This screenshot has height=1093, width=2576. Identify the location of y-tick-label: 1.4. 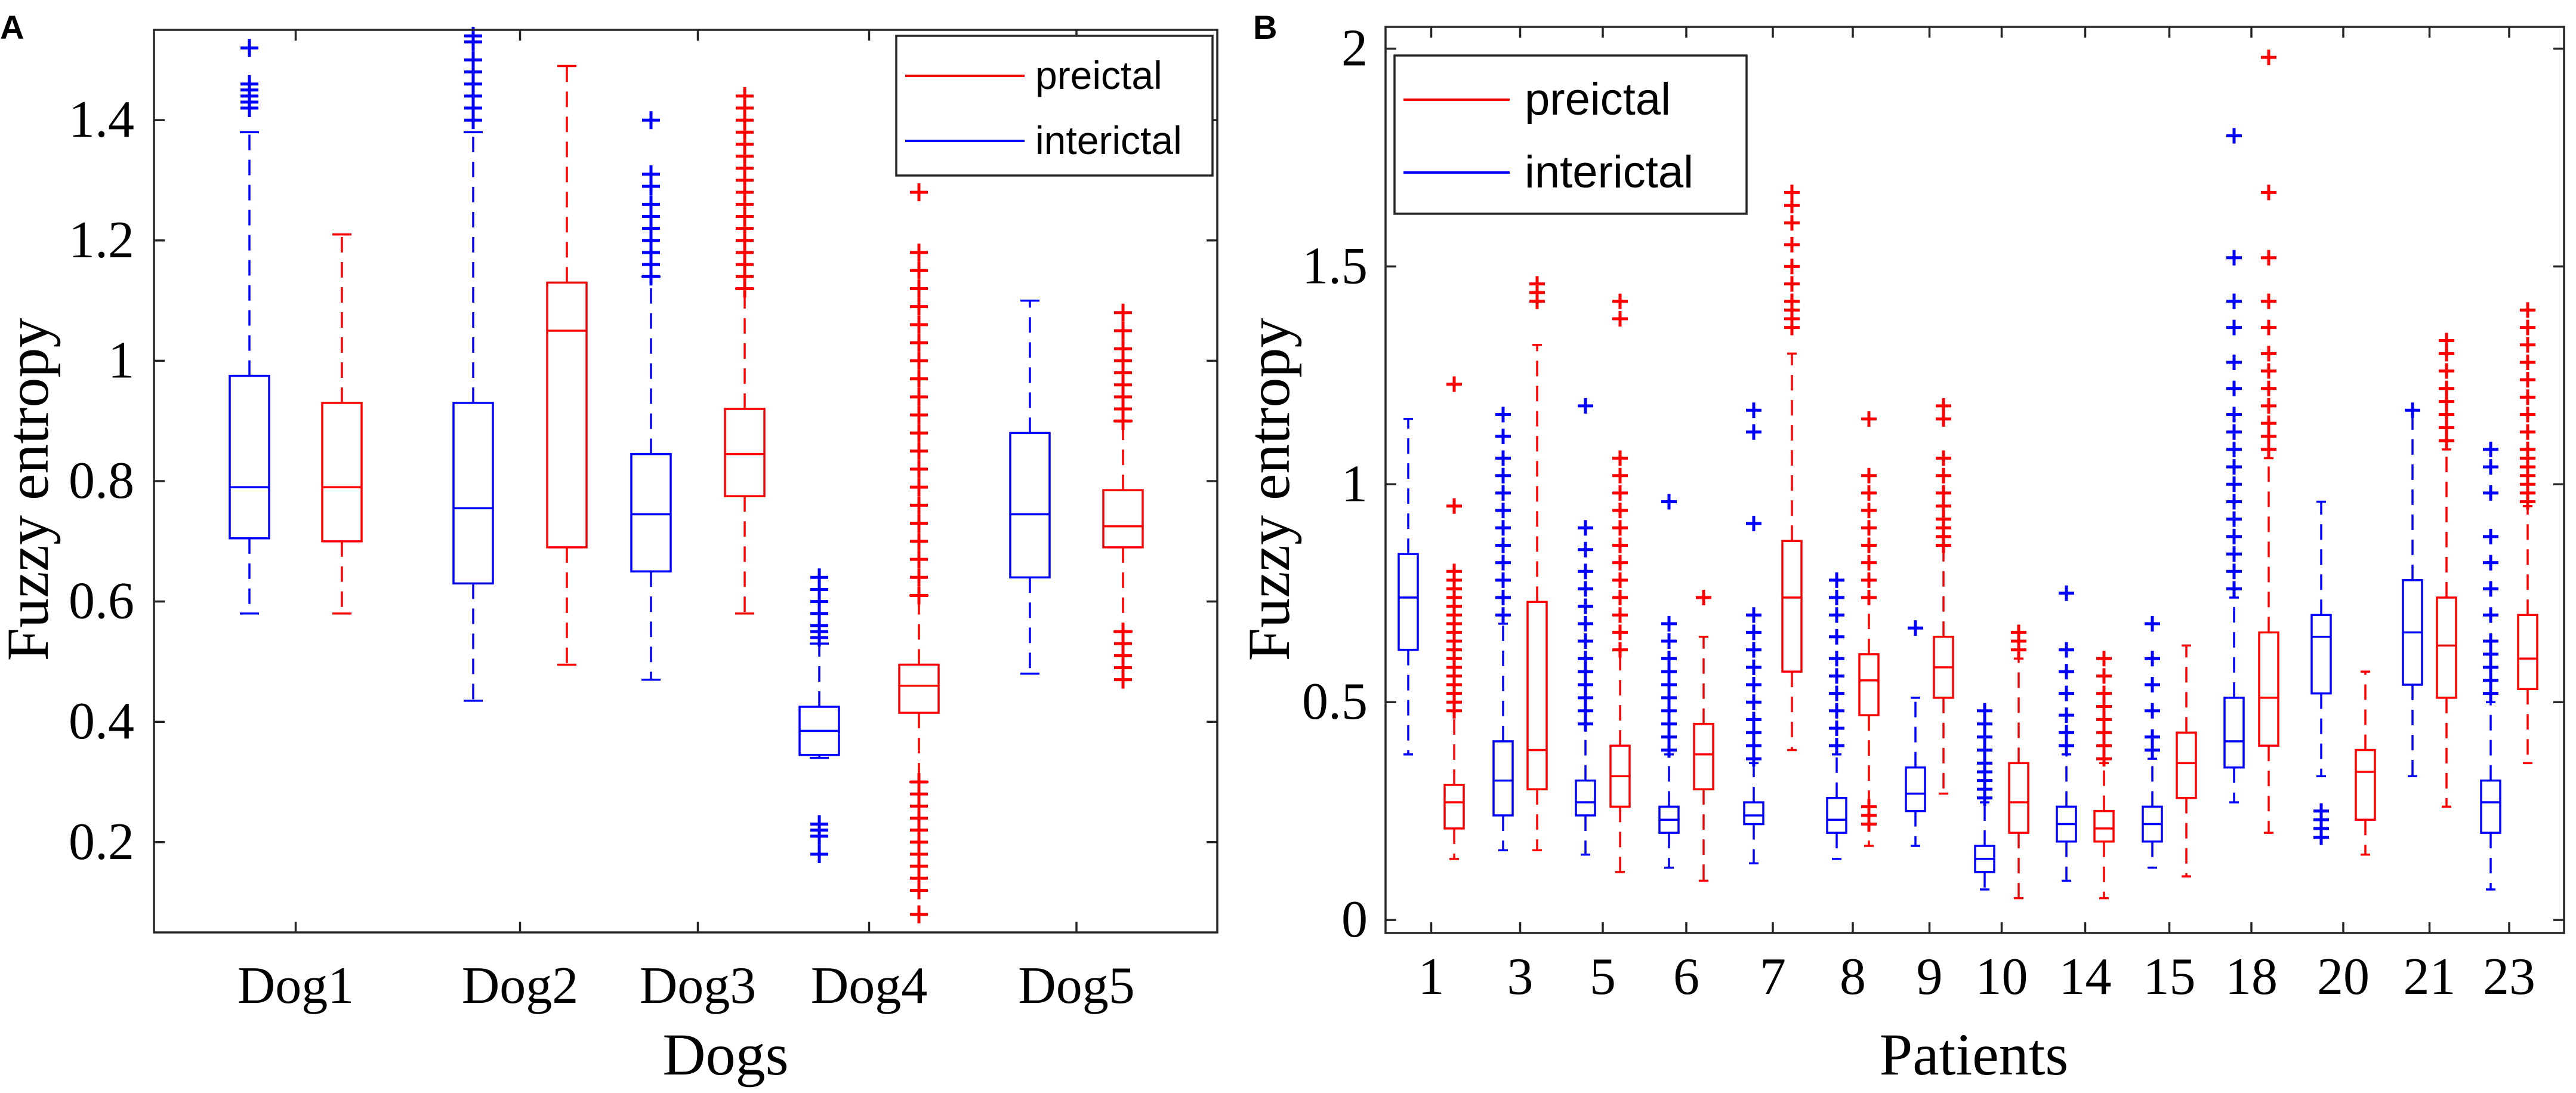
(101, 120).